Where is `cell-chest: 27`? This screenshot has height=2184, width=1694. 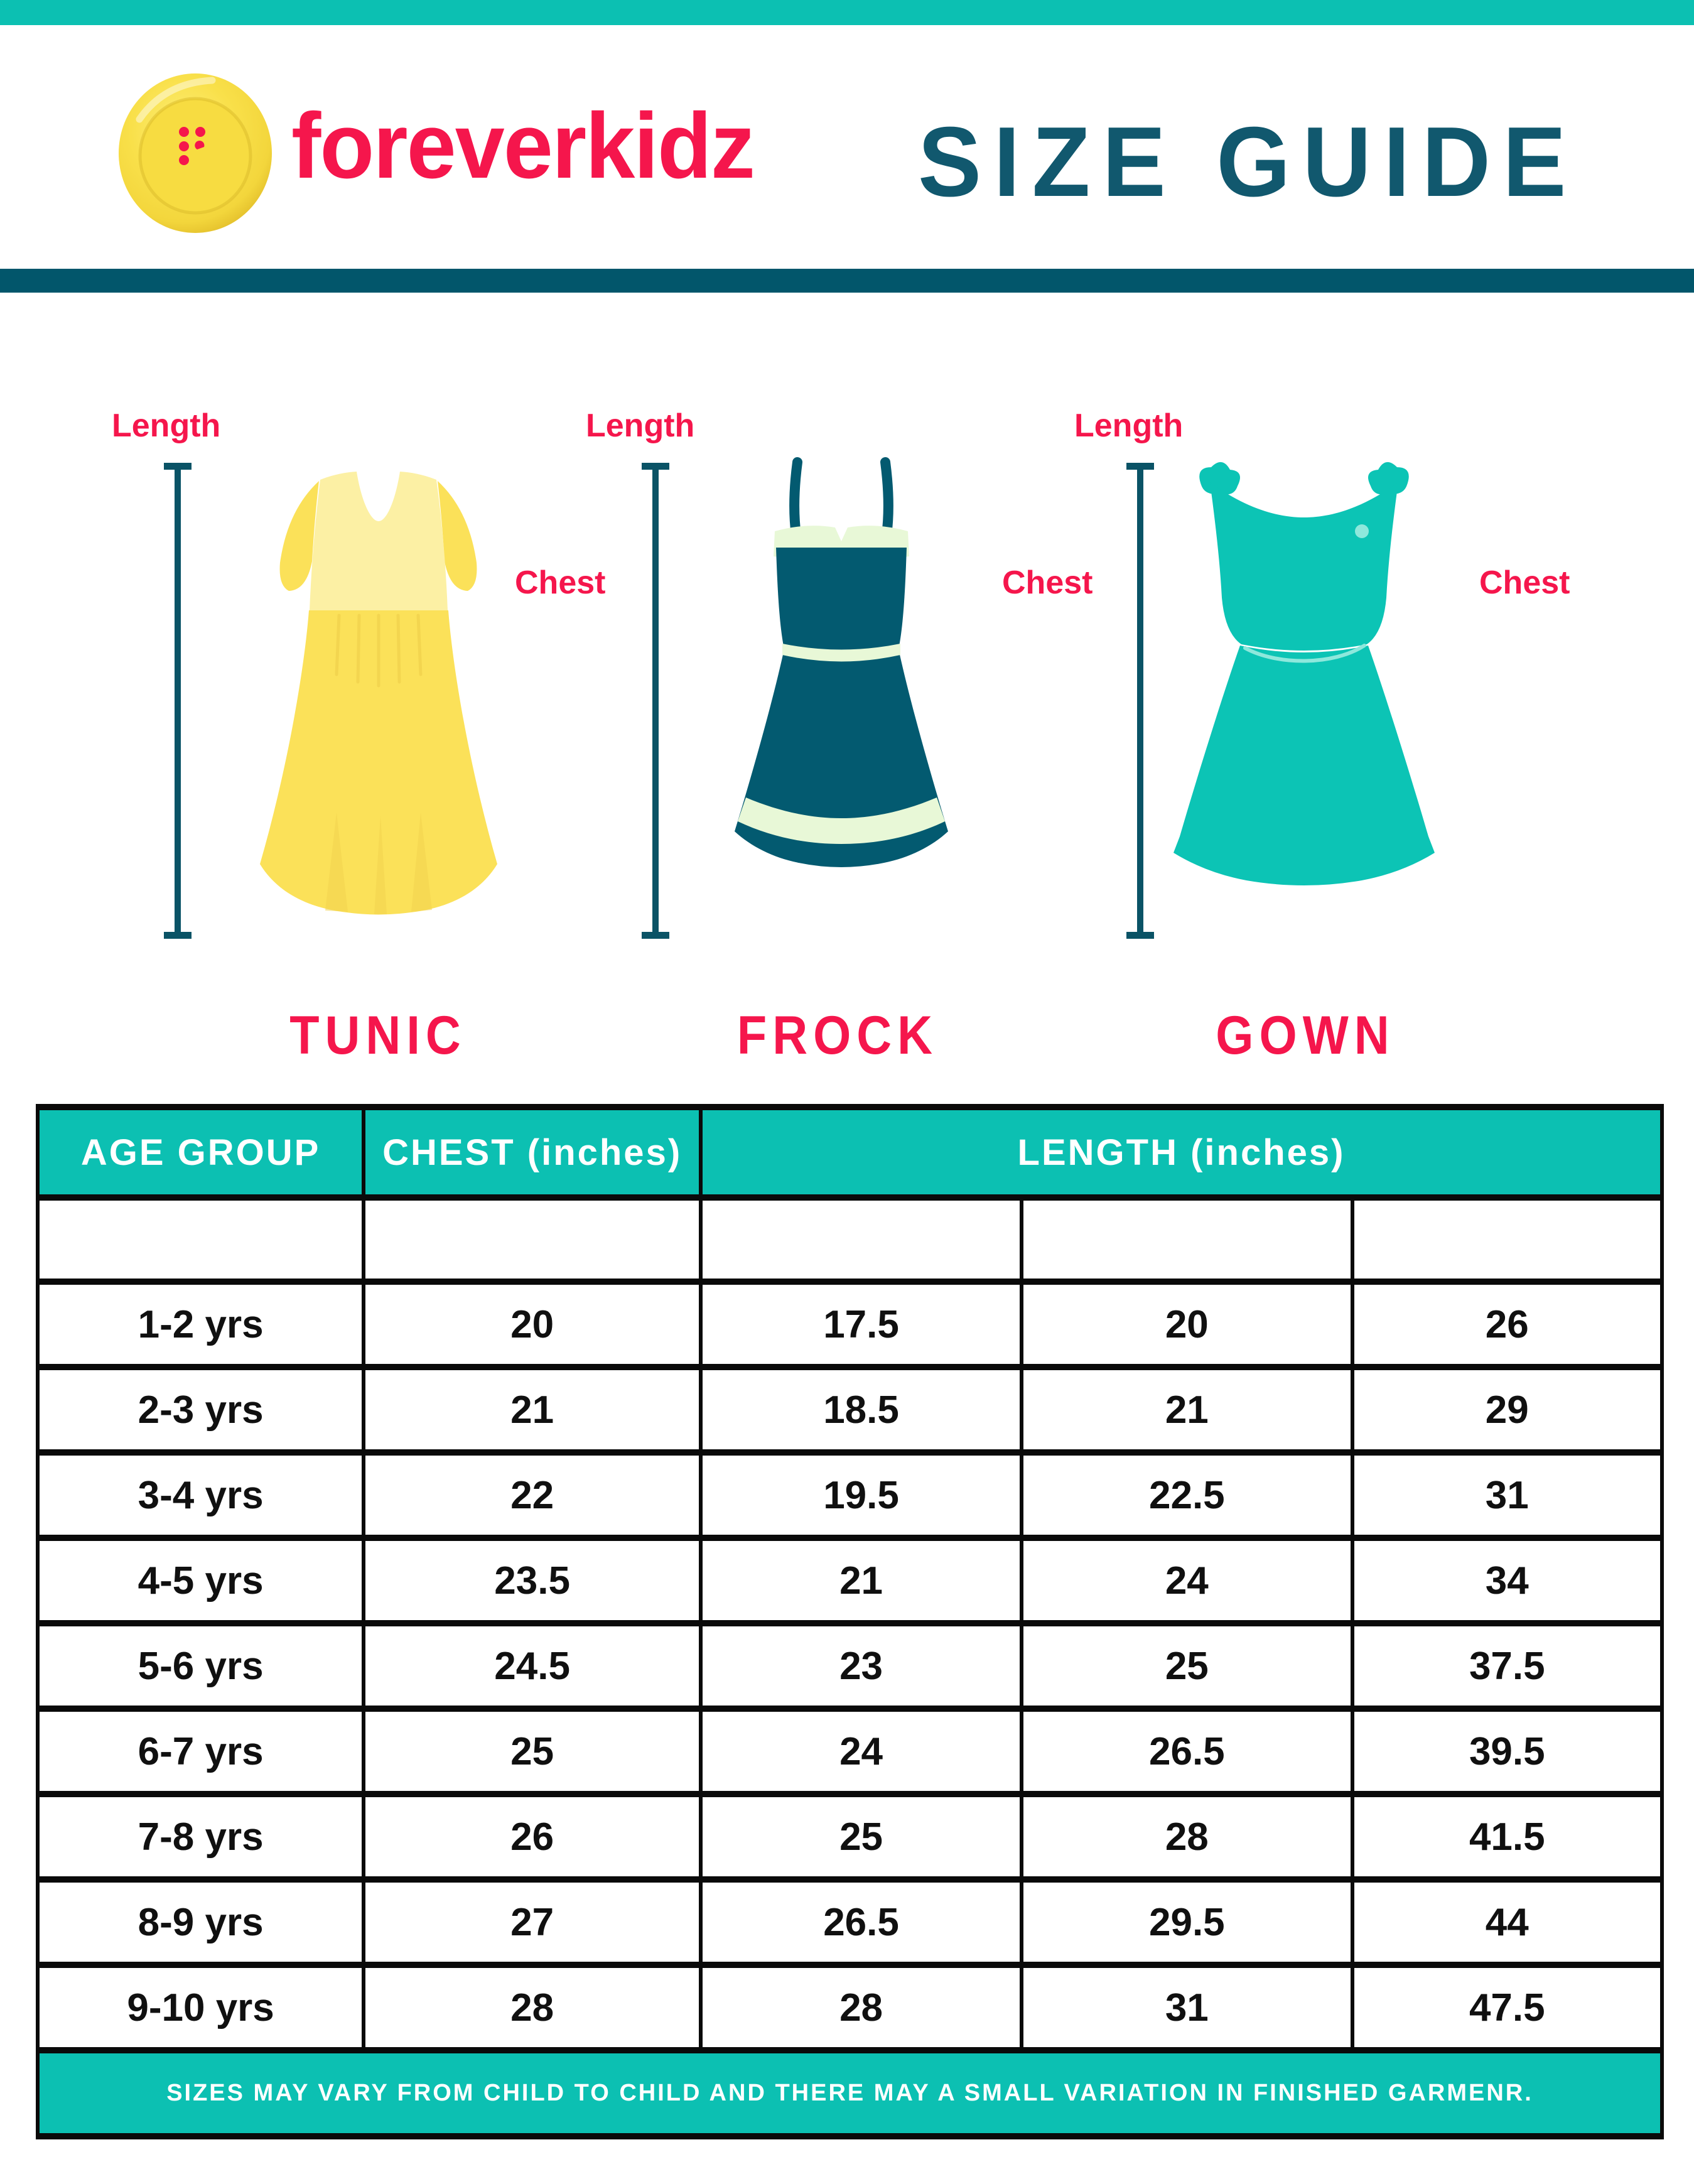
cell-chest: 27 is located at coordinates (531, 1920).